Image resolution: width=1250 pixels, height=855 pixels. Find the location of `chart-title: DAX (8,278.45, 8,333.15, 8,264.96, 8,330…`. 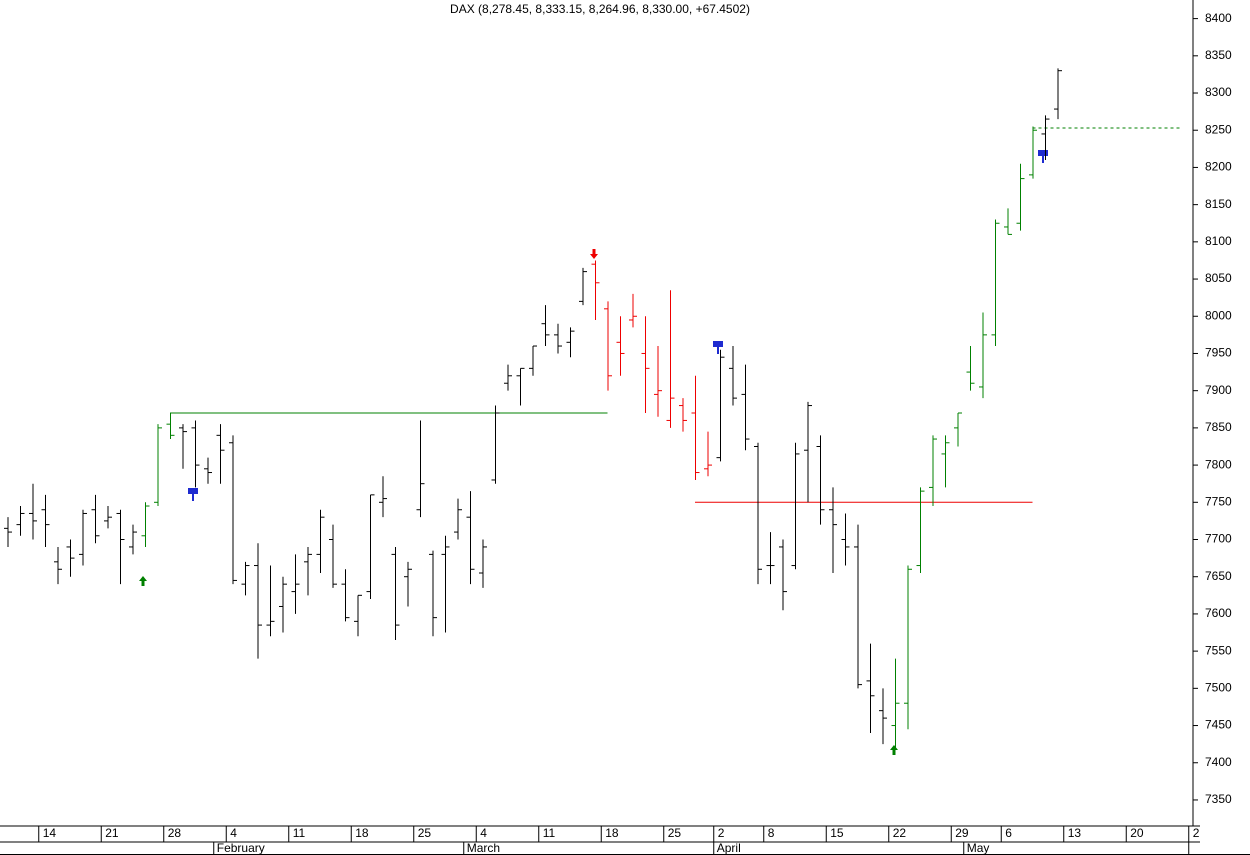

chart-title: DAX (8,278.45, 8,333.15, 8,264.96, 8,330… is located at coordinates (600, 9).